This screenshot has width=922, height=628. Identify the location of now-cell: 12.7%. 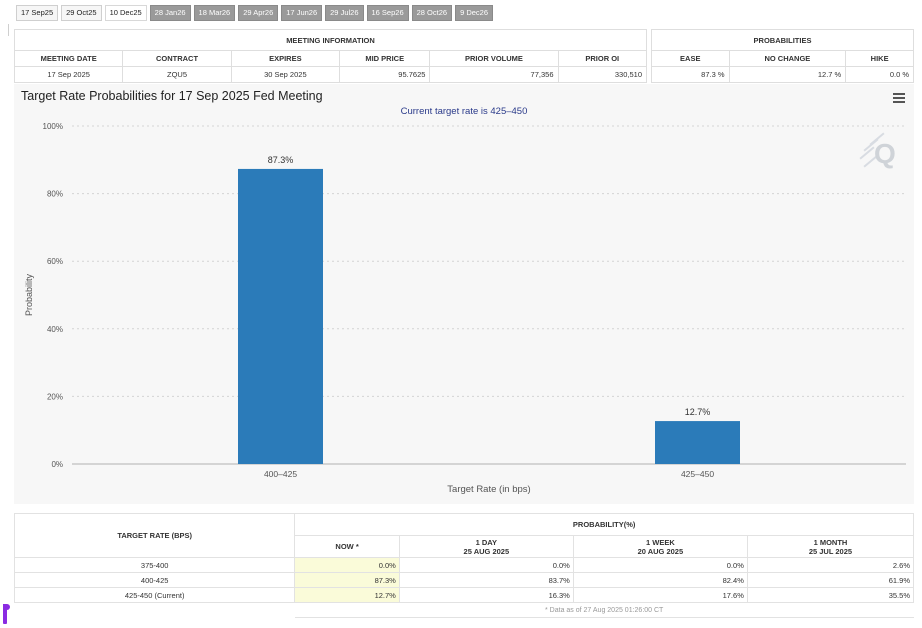
(347, 595).